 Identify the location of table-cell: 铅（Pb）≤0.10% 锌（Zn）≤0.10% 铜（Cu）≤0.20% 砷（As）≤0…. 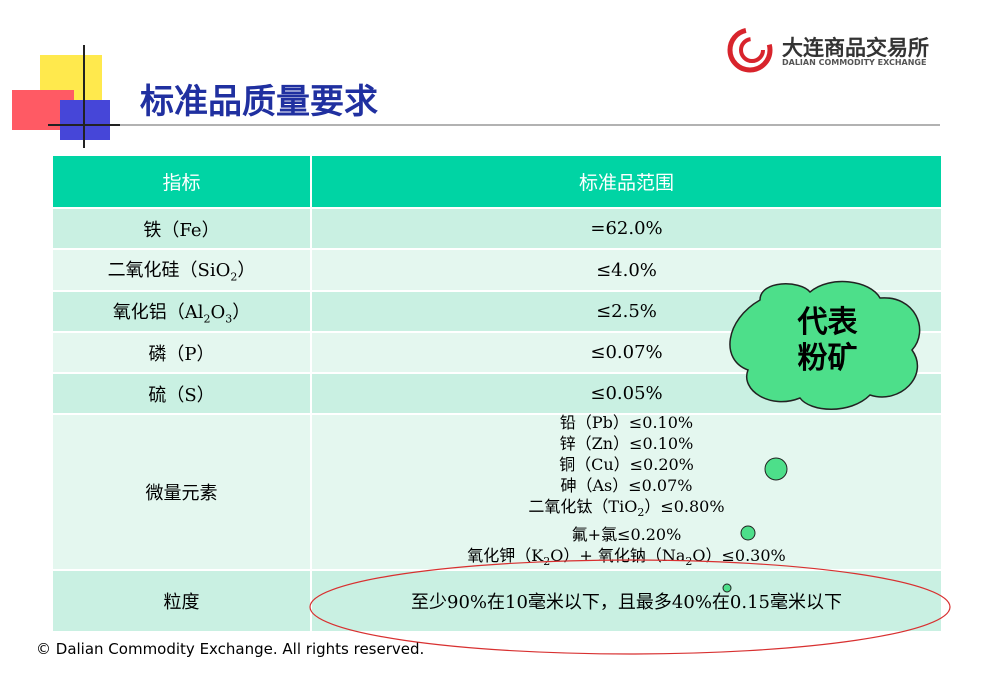
(626, 491).